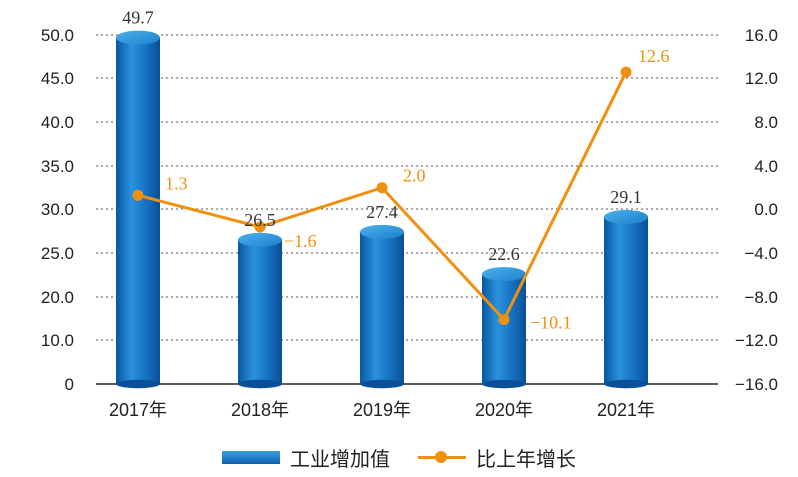  I want to click on bar-value-label: 29.1, so click(626, 197).